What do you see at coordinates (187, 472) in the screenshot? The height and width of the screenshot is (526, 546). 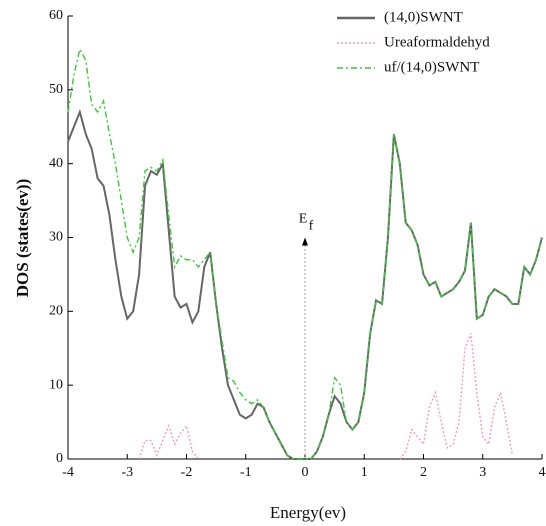 I see `x-tick-label: -2` at bounding box center [187, 472].